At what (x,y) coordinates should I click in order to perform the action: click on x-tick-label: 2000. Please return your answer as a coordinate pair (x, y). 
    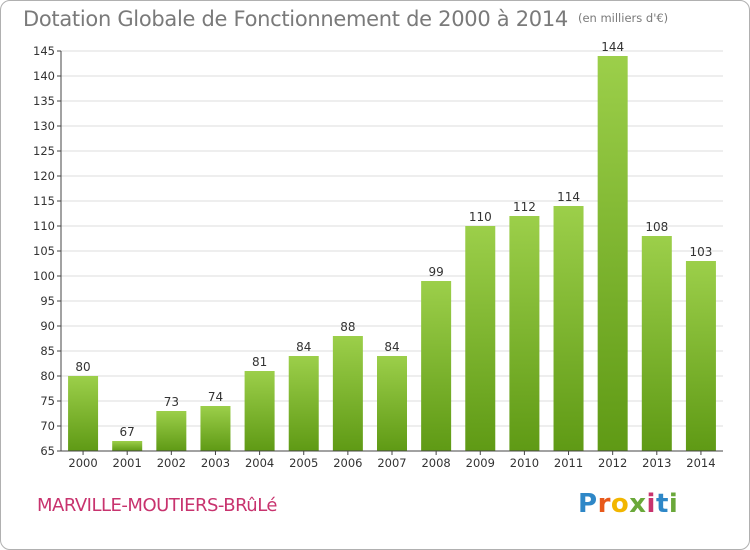
    Looking at the image, I should click on (82, 463).